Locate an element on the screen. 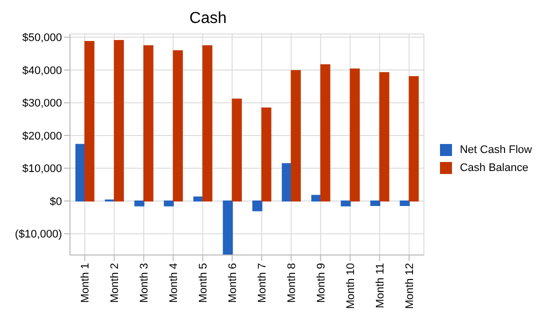 This screenshot has width=550, height=318. legend-label: Net Cash Flow is located at coordinates (496, 150).